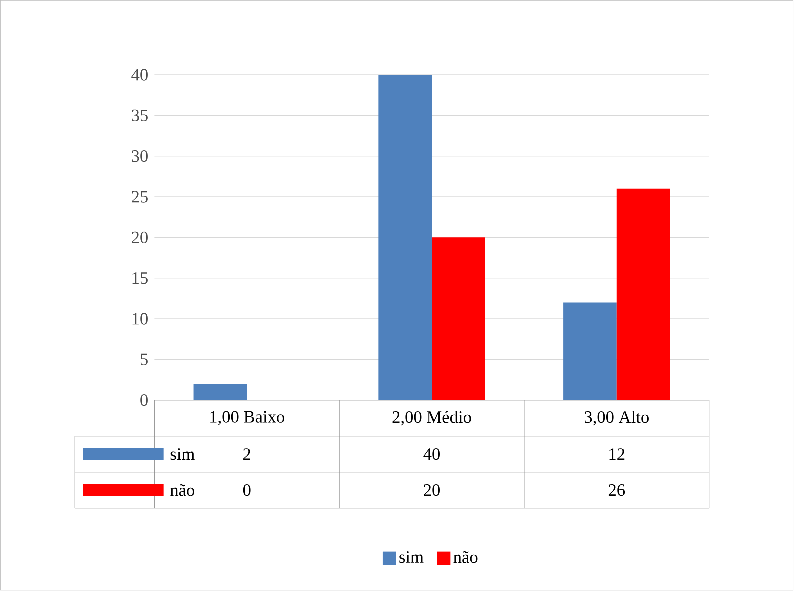  I want to click on data-label: 2, so click(247, 454).